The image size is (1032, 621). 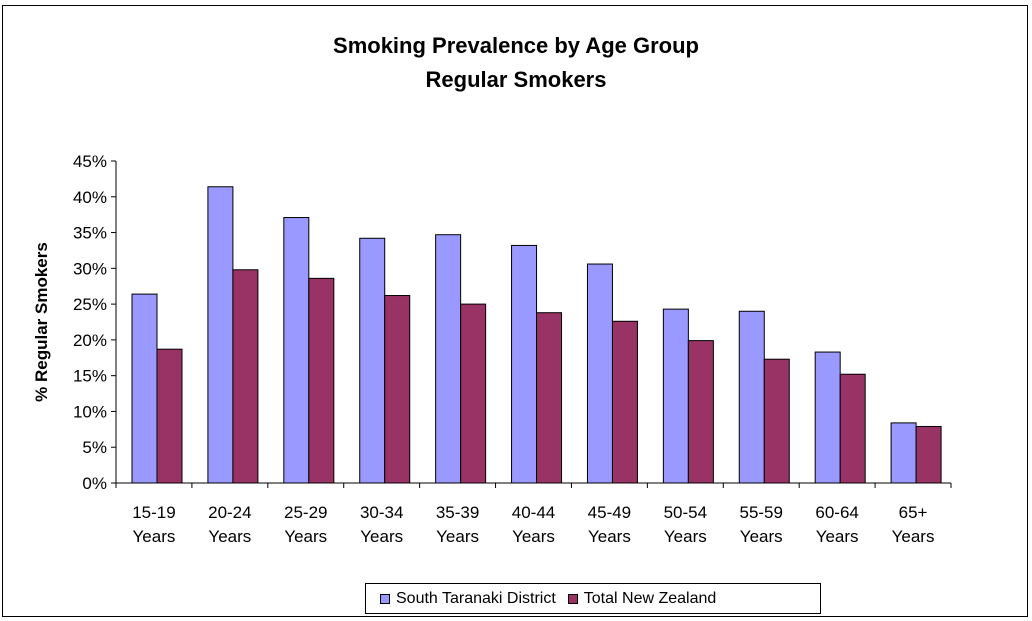 I want to click on y-tick-label: 35%, so click(x=90, y=233).